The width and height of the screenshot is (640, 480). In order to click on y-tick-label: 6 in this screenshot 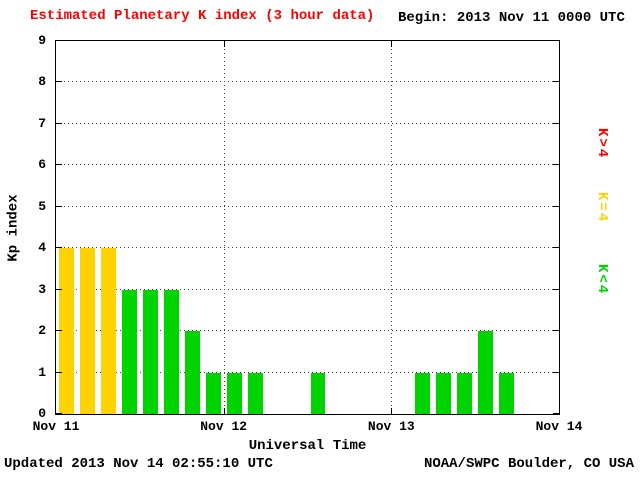, I will do `click(42, 165)`.